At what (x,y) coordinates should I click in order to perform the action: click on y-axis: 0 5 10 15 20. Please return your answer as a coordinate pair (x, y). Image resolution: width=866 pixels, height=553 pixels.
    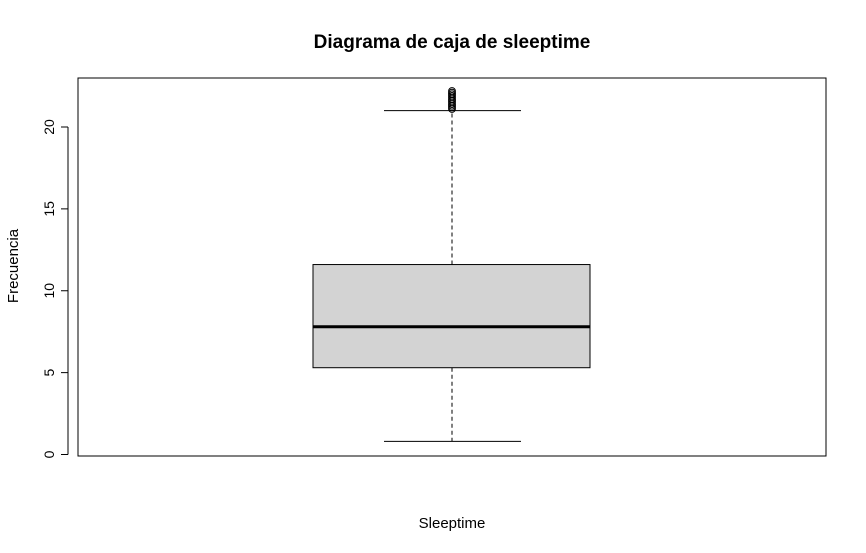
    Looking at the image, I should click on (55, 288).